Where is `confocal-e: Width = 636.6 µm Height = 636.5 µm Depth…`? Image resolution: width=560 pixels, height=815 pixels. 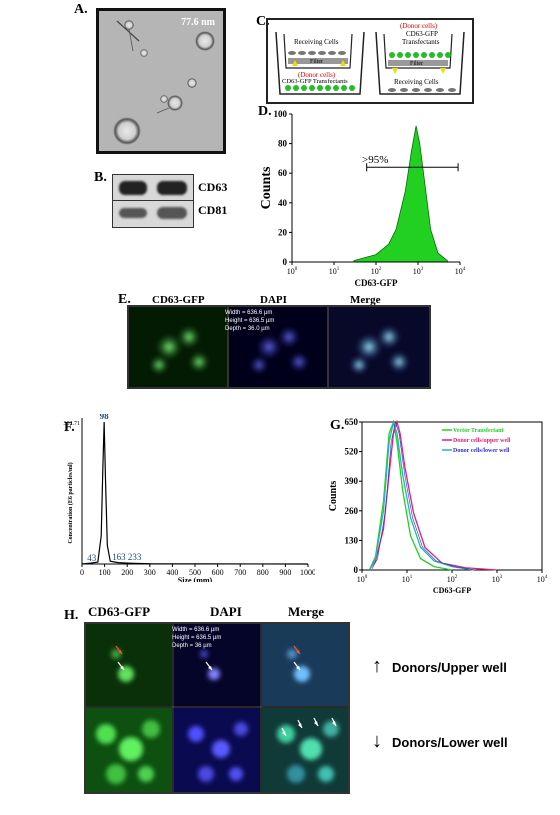
confocal-e: Width = 636.6 µm Height = 636.5 µm Depth… is located at coordinates (279, 347).